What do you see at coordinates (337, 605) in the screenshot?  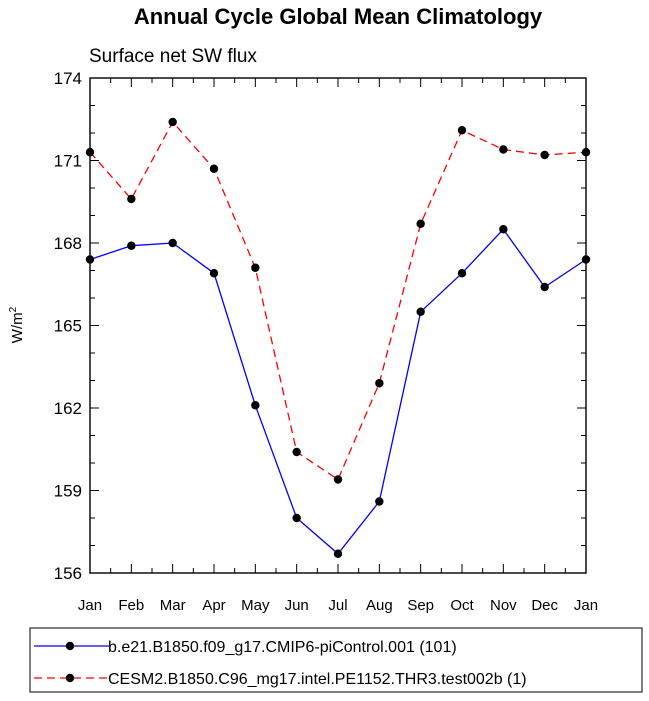 I see `x-tick-label: Jul` at bounding box center [337, 605].